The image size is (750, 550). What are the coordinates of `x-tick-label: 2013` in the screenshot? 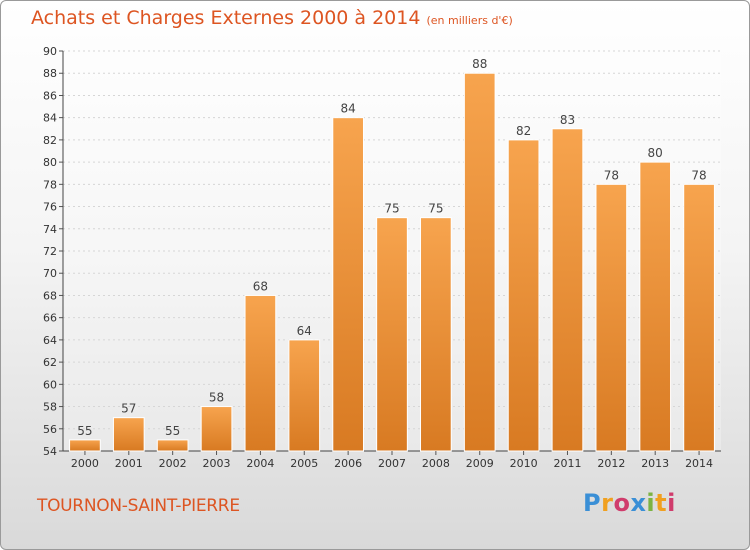 It's located at (655, 463).